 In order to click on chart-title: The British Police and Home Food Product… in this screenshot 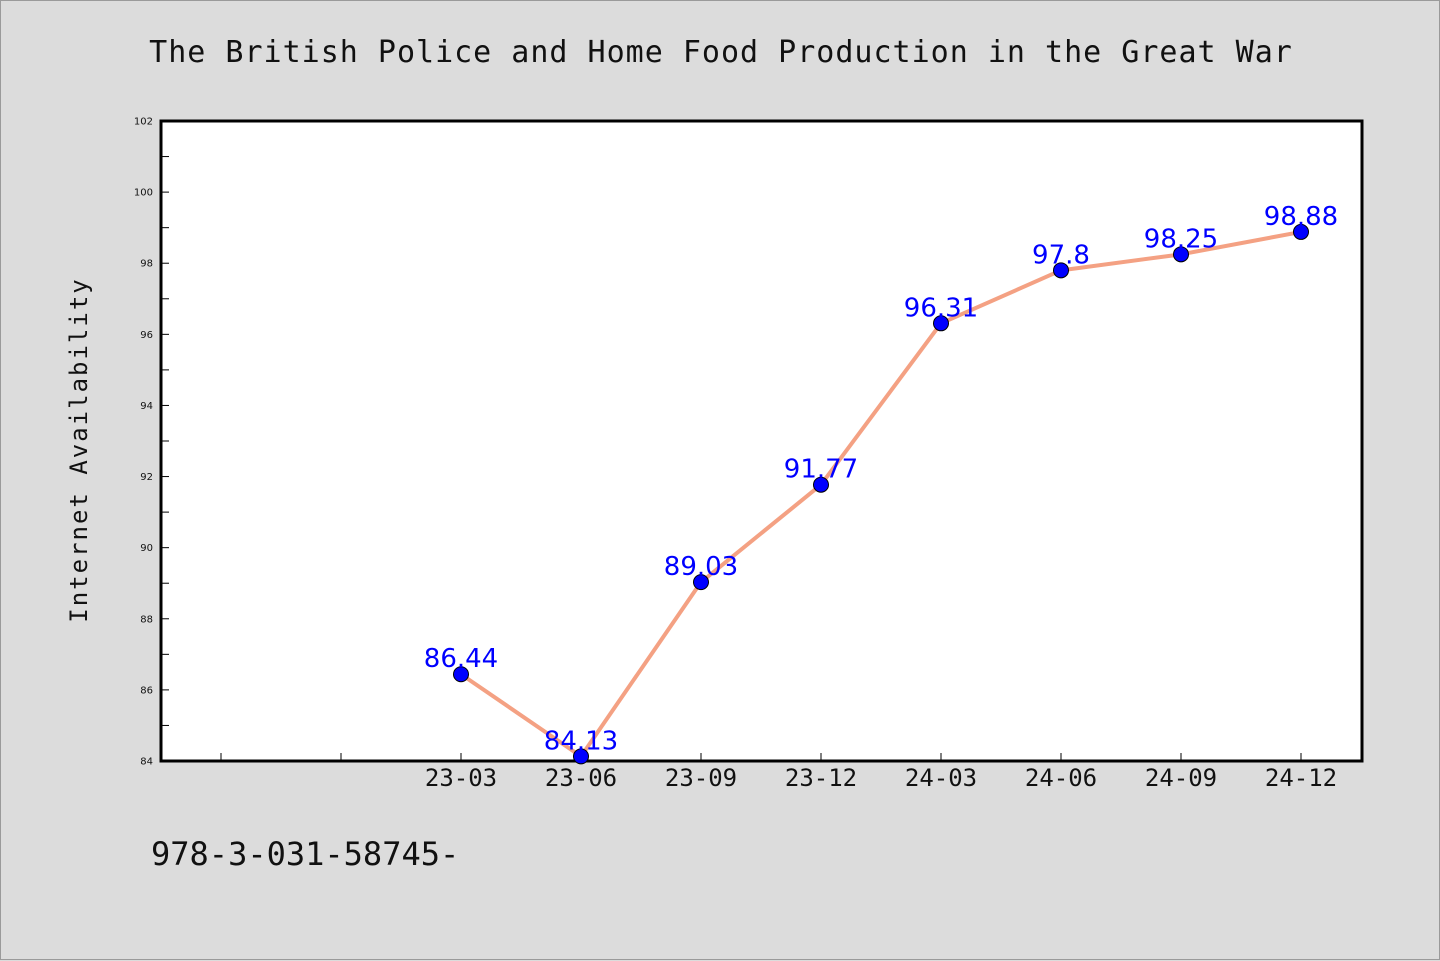, I will do `click(721, 52)`.